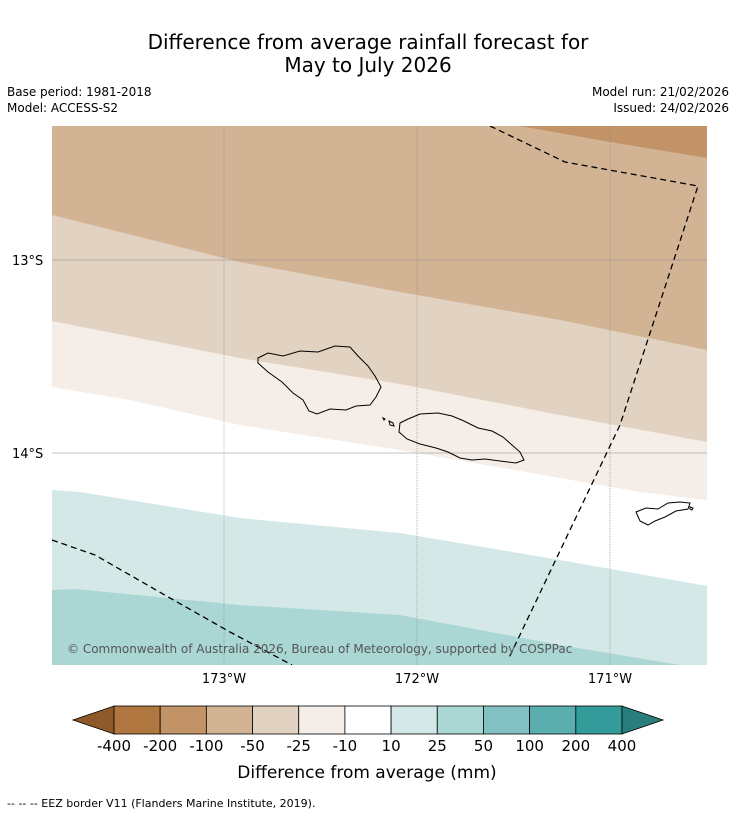 The height and width of the screenshot is (816, 736). What do you see at coordinates (610, 679) in the screenshot?
I see `lon-label-171w: 171°W` at bounding box center [610, 679].